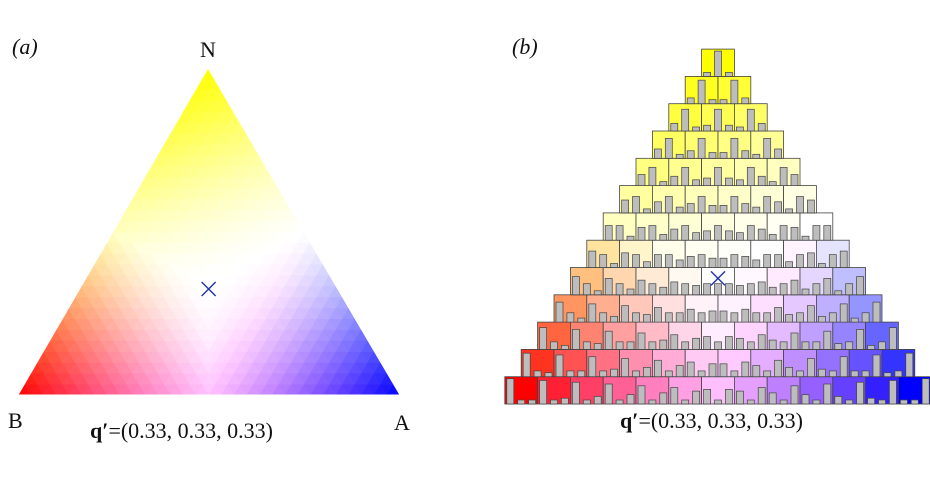 This screenshot has width=930, height=500. I want to click on caption-value: =(0.33, 0.33, 0.33), so click(190, 430).